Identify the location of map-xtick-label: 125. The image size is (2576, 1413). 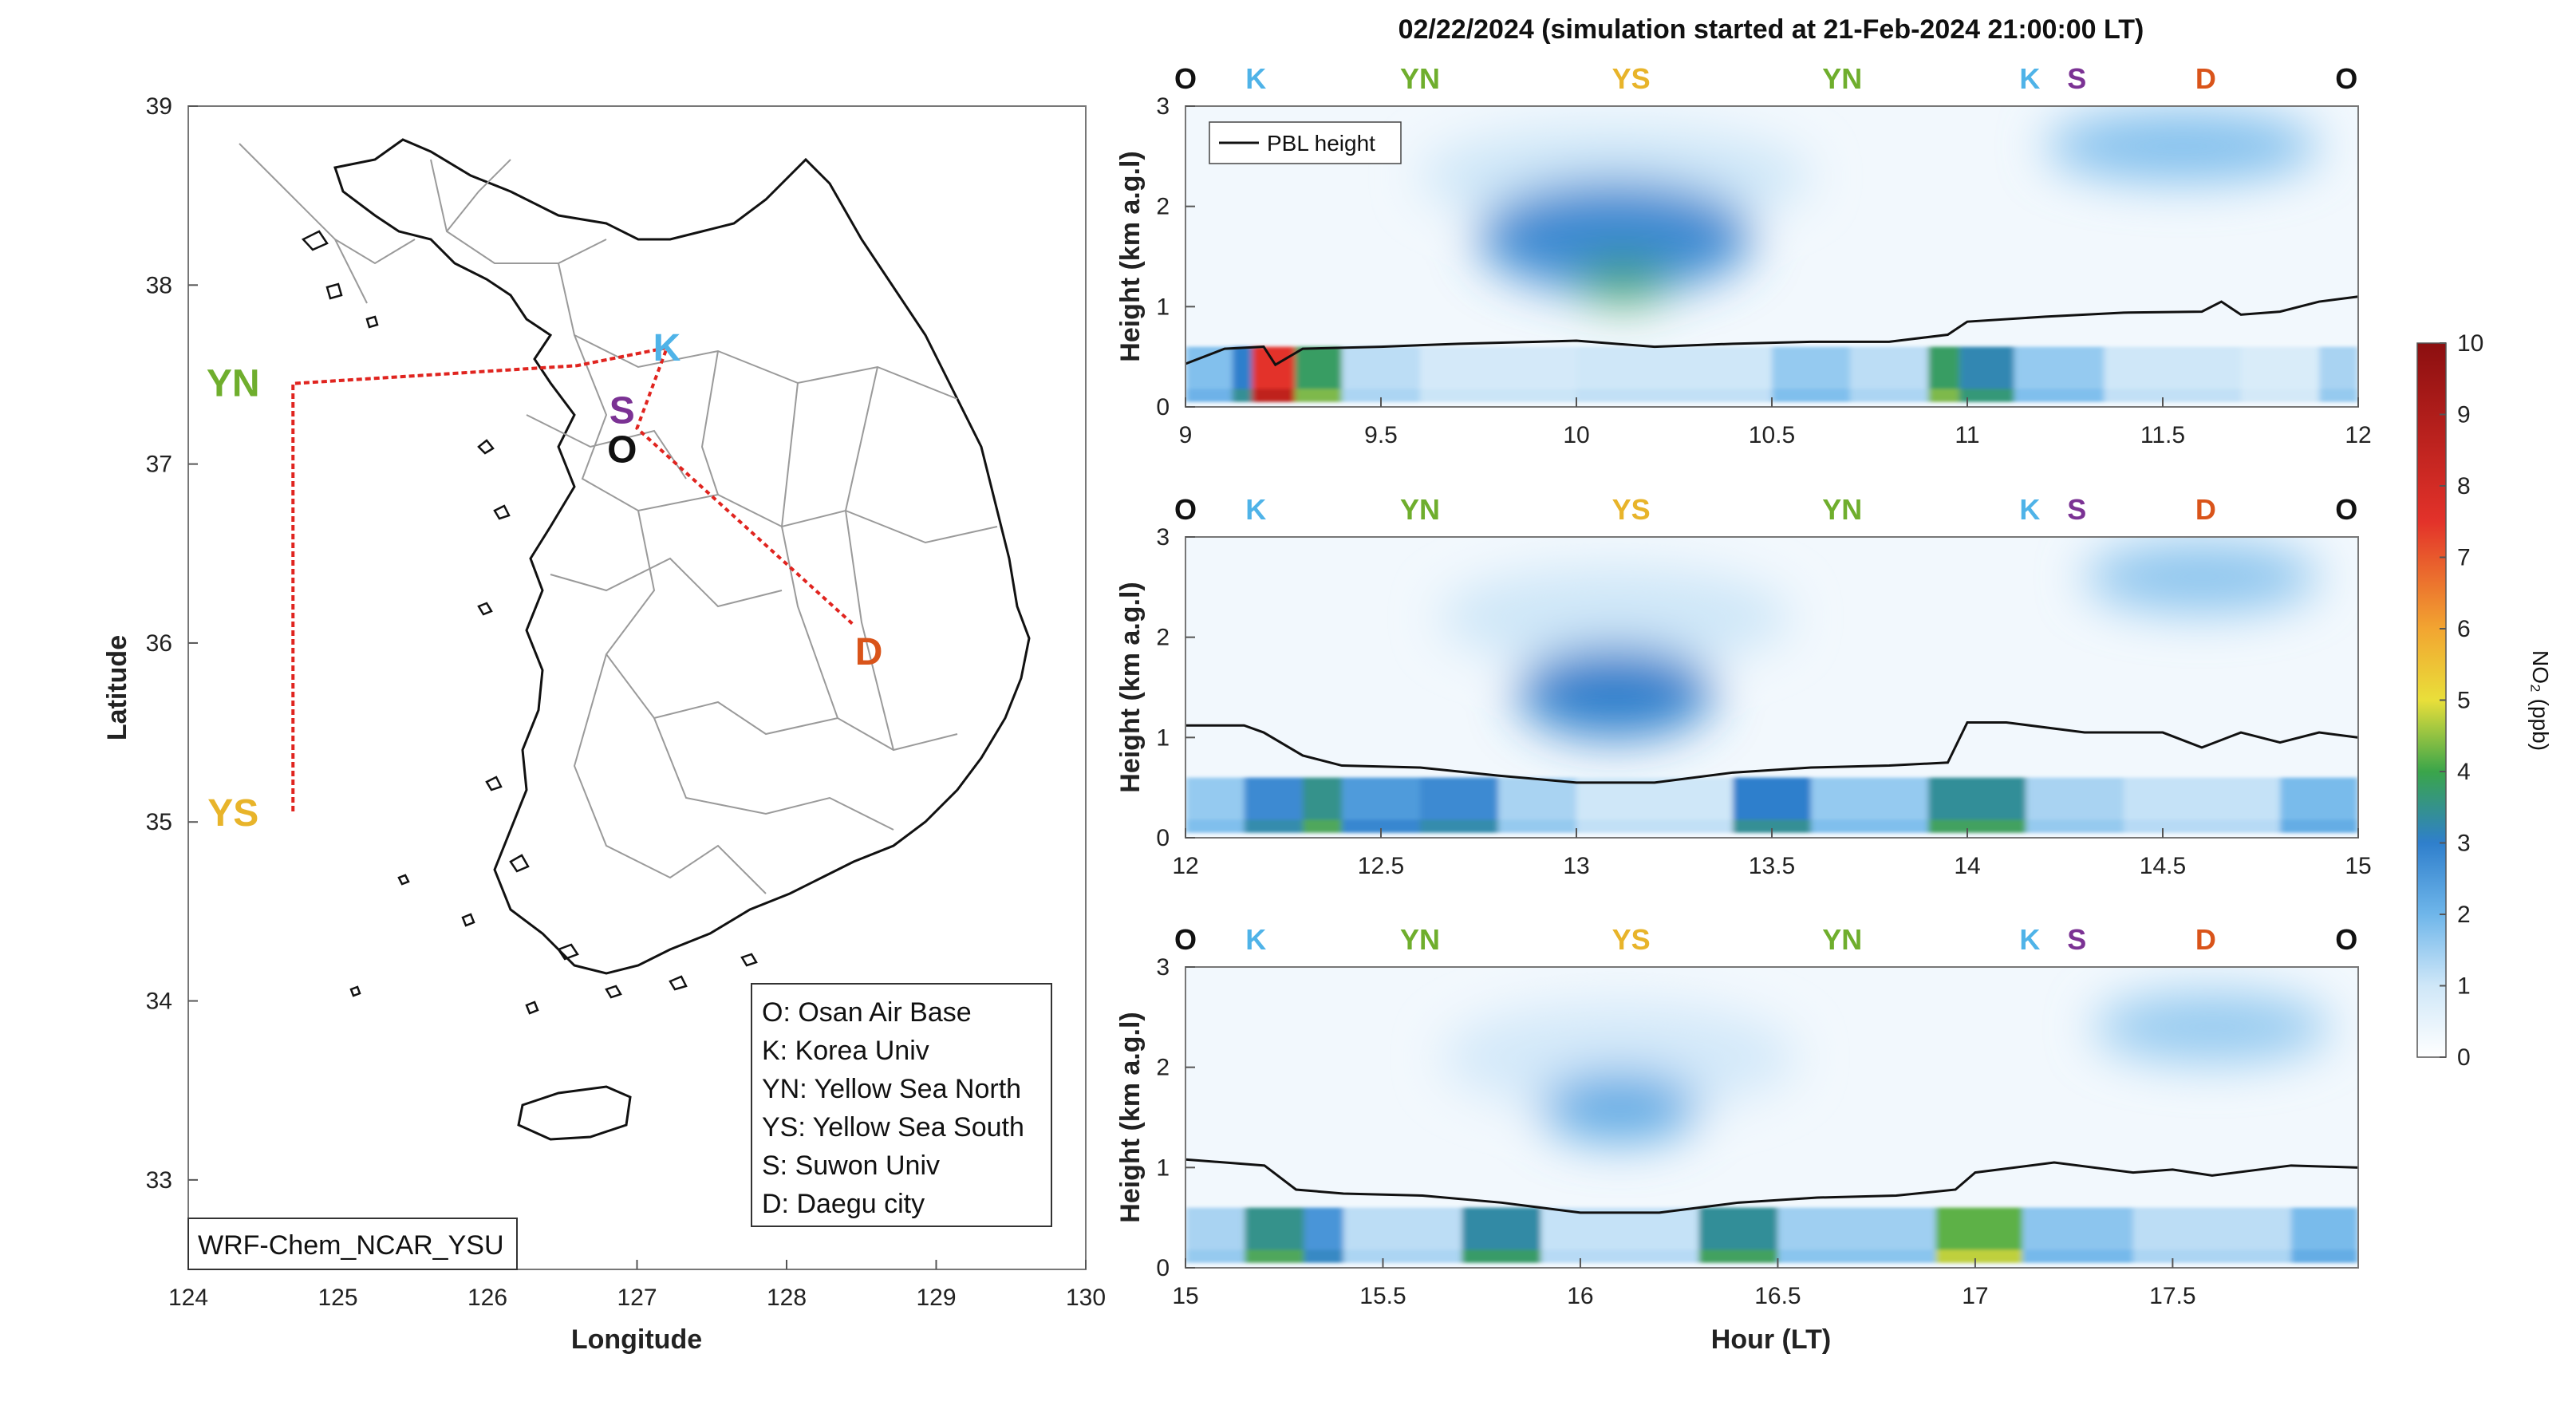
(337, 1298).